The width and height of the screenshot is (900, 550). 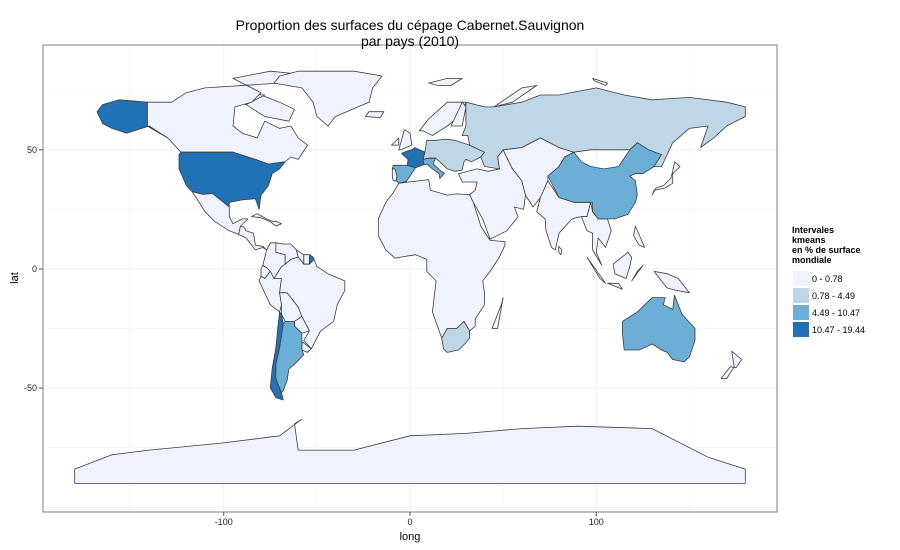 I want to click on country-india, so click(x=564, y=215).